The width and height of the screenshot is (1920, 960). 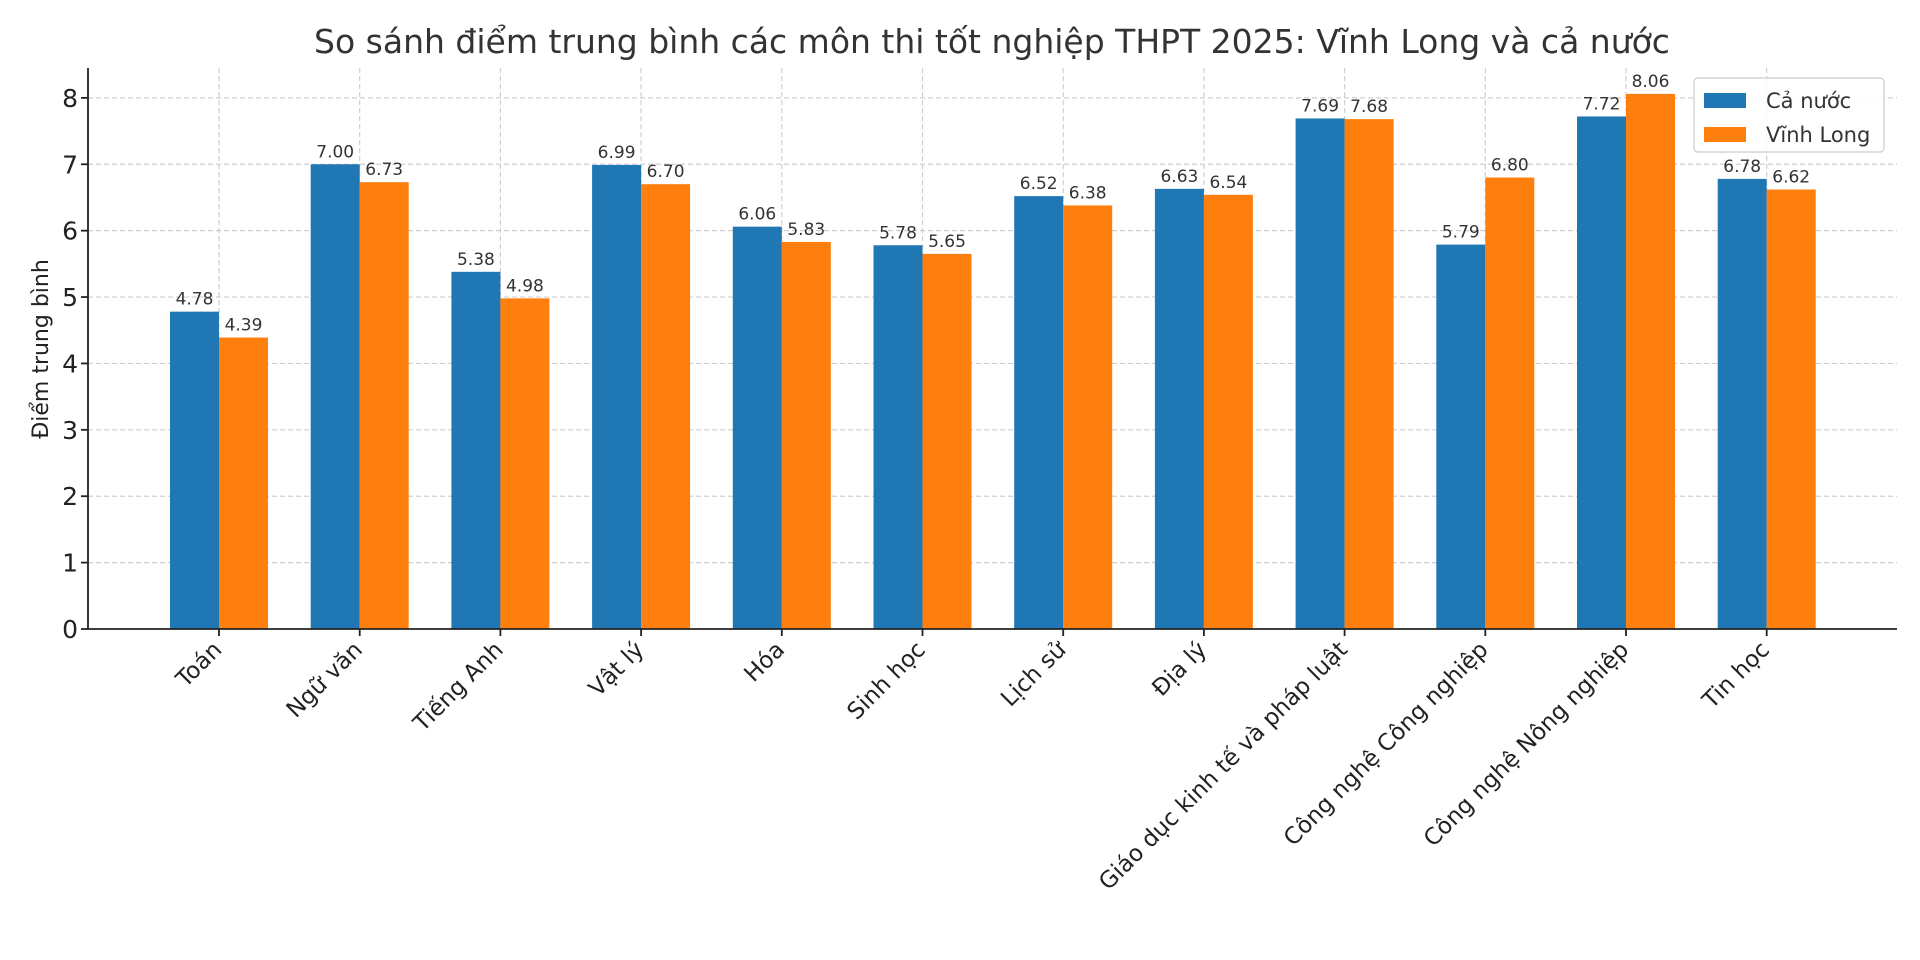 I want to click on y-tick-label: 7, so click(x=70, y=164).